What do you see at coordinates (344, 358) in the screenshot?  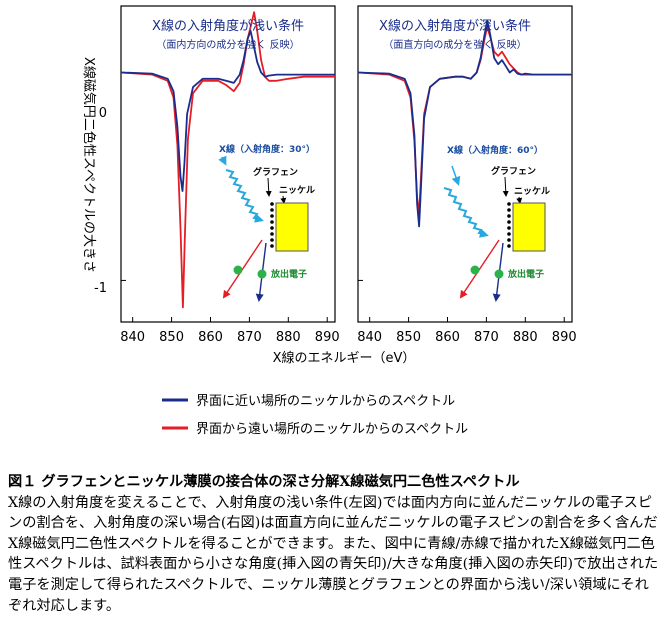 I see `x-axis-label: X線のエネルギー（eV）` at bounding box center [344, 358].